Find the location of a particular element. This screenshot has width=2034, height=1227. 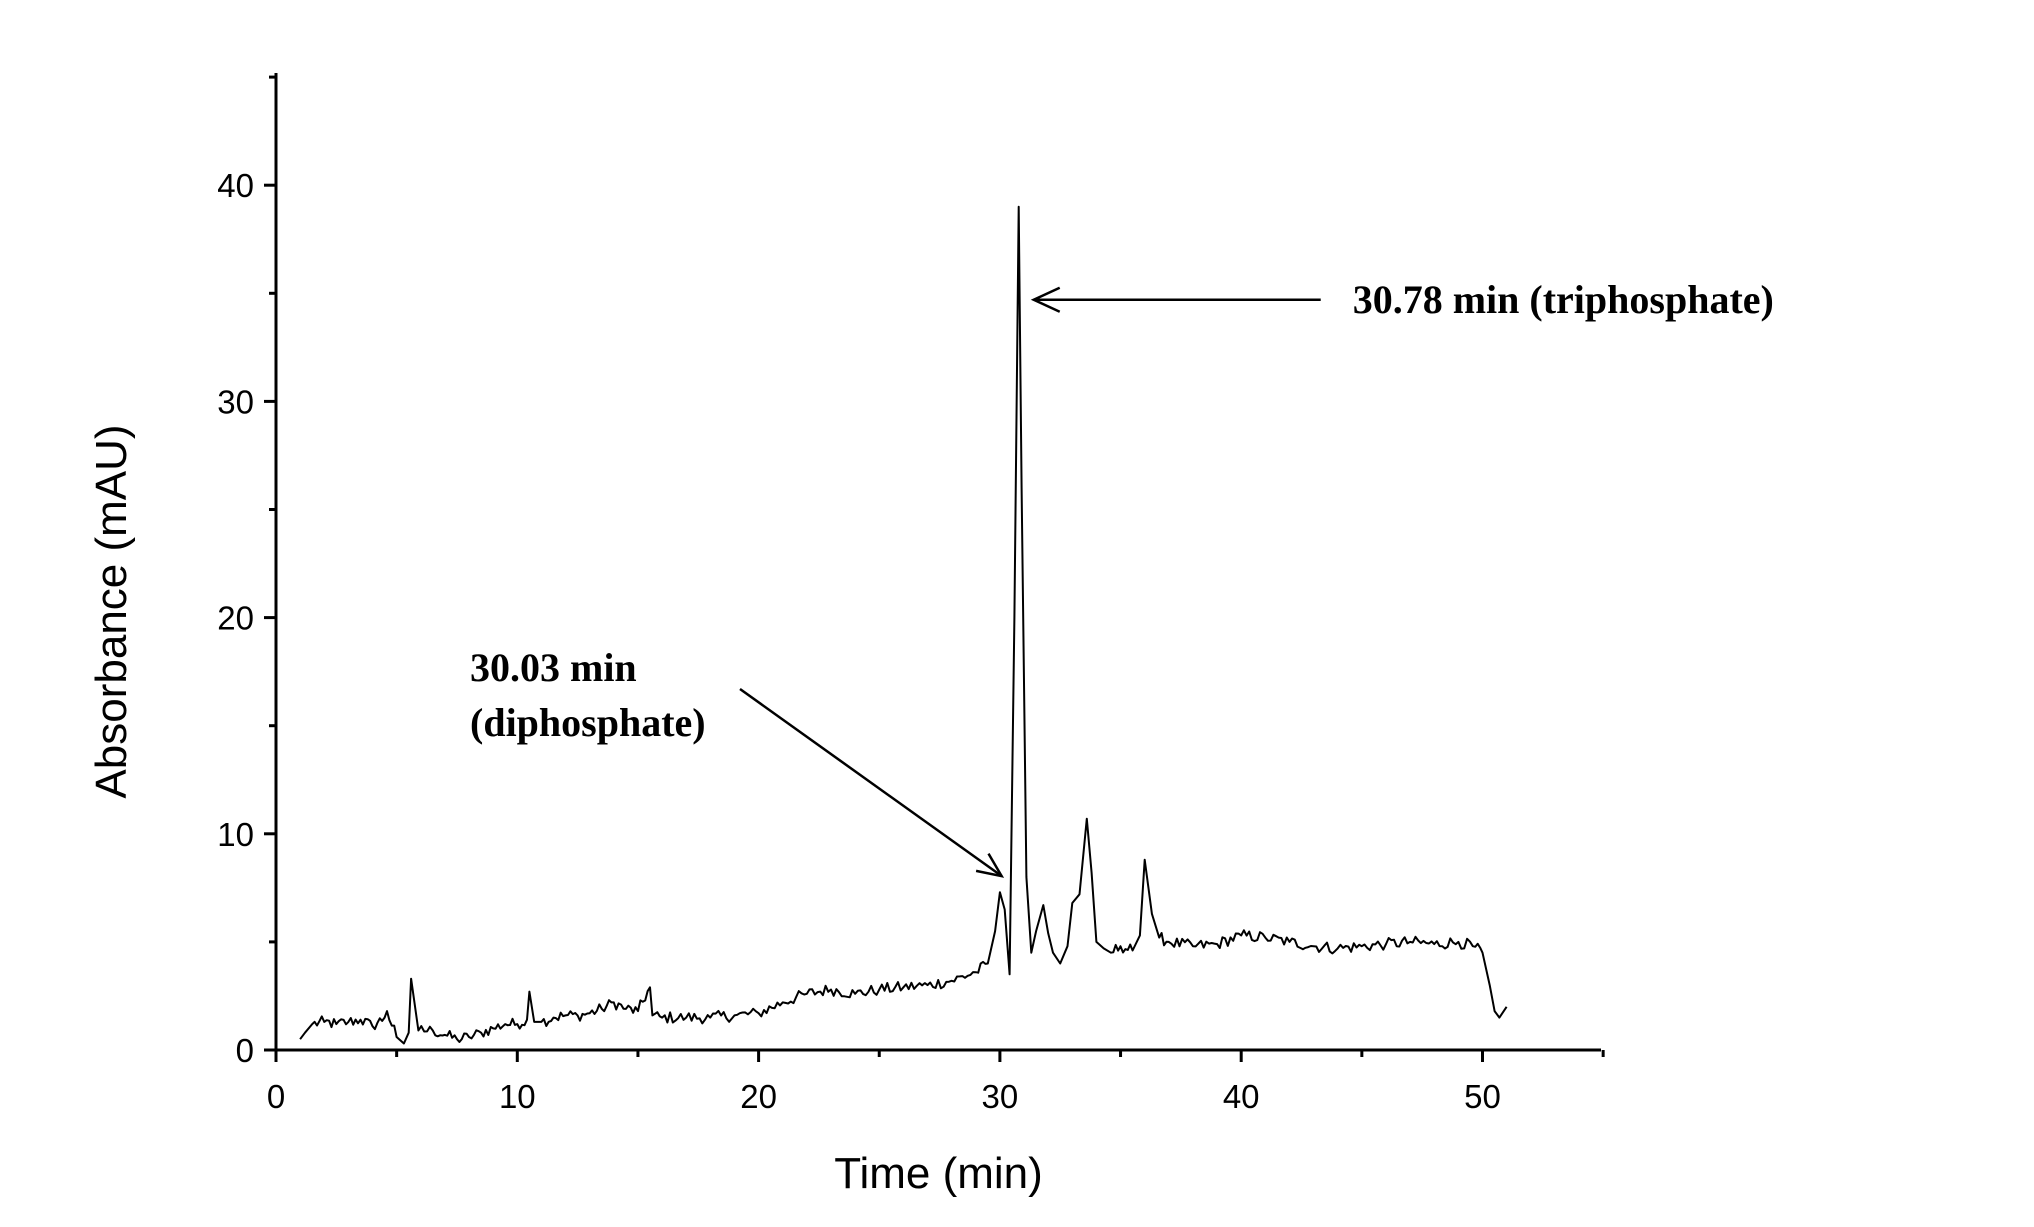

x-tick-label: 20 is located at coordinates (758, 1096).